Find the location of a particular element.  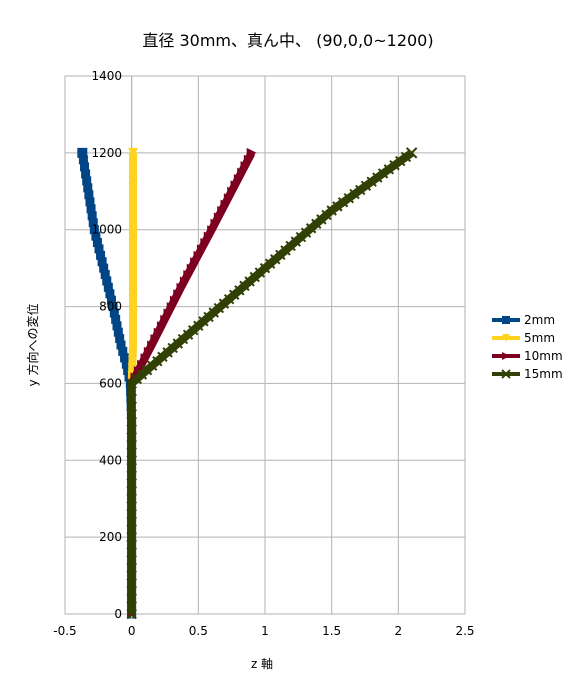

legend-entry: 10mm is located at coordinates (527, 356).